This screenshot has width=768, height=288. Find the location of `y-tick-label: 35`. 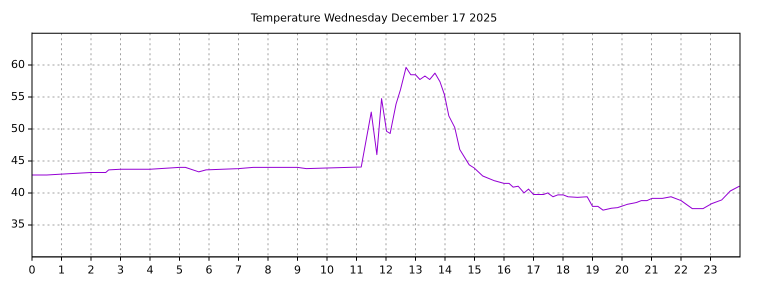

y-tick-label: 35 is located at coordinates (17, 224).